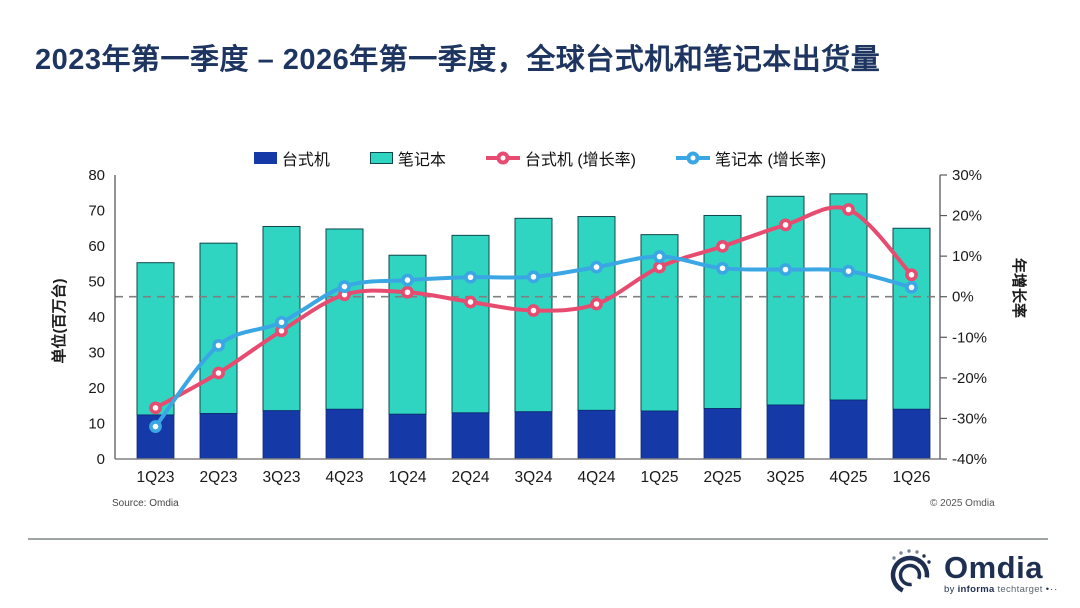 The image size is (1080, 608). I want to click on x-axis-category-label: 2Q25, so click(723, 477).